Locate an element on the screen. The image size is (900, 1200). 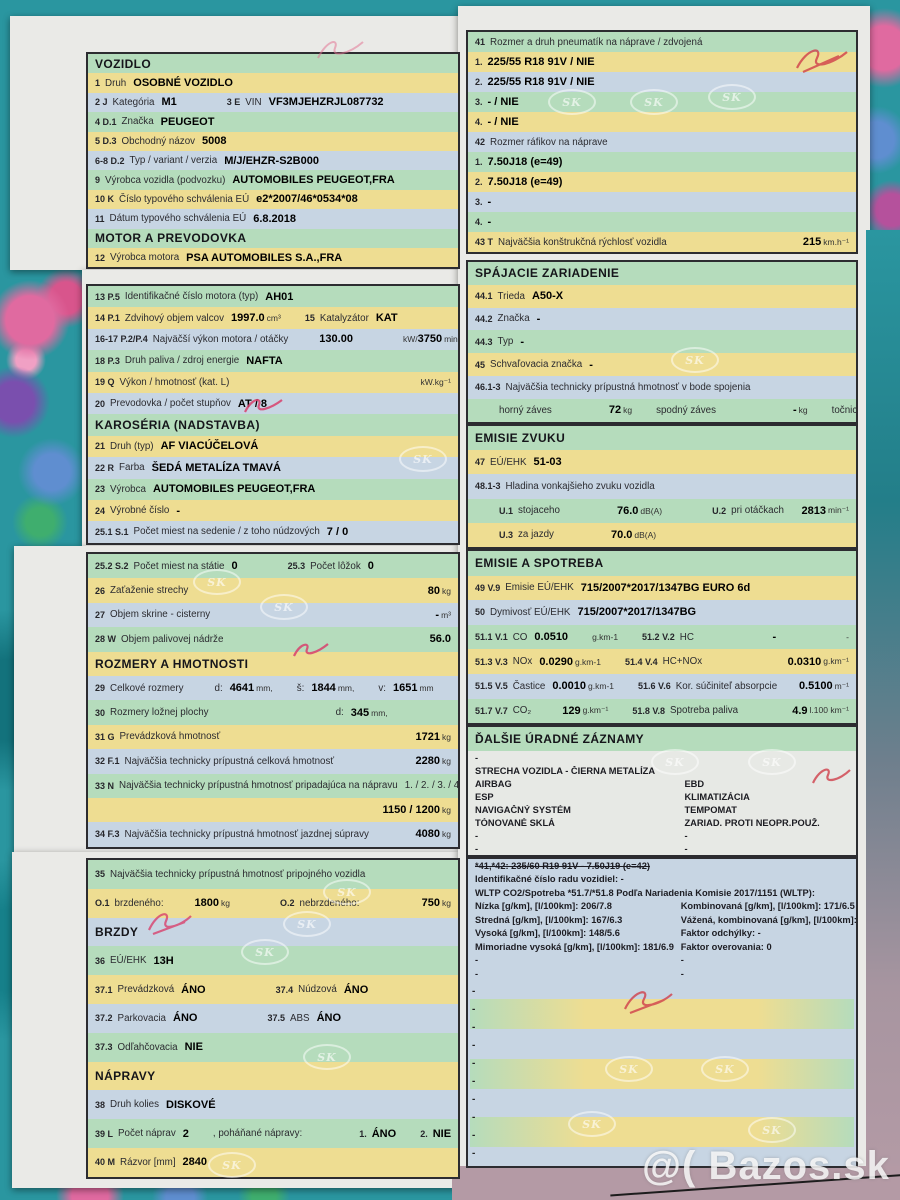
field-label: Trieda is located at coordinates (511, 296).